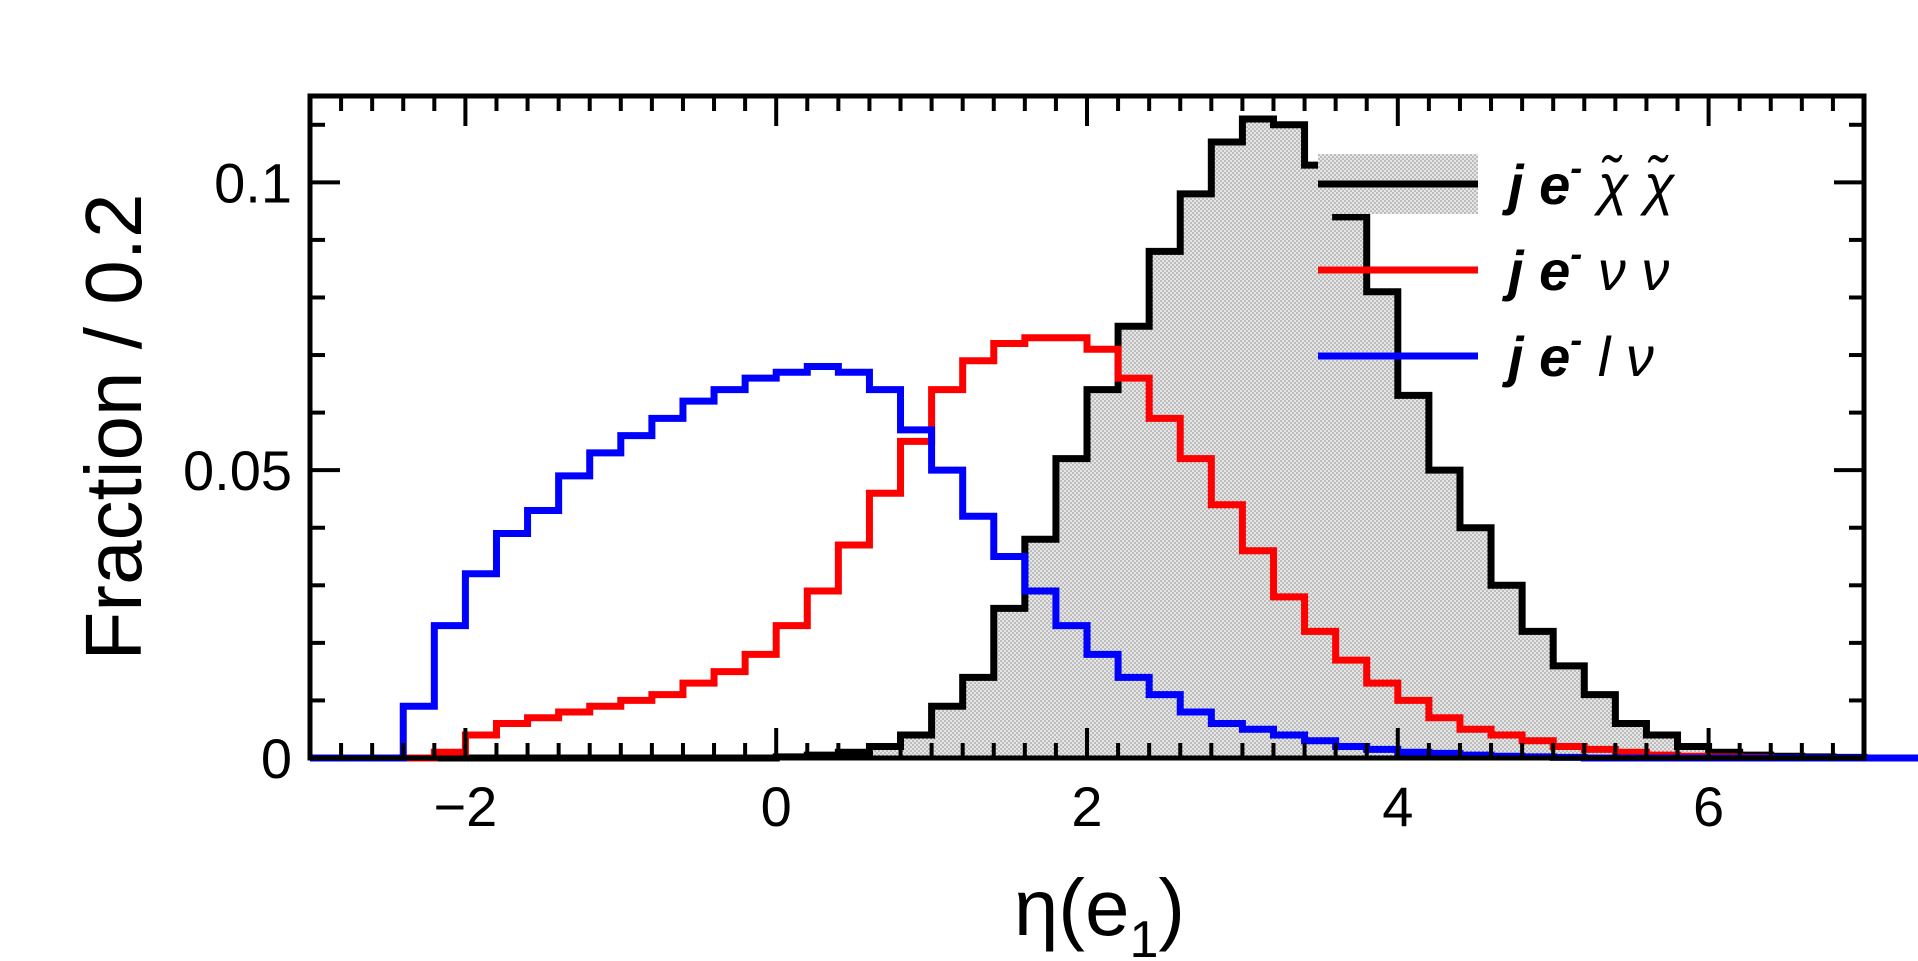 The height and width of the screenshot is (961, 1918). Describe the element at coordinates (1143, 936) in the screenshot. I see `x-axis-title-subscript: 1` at that location.